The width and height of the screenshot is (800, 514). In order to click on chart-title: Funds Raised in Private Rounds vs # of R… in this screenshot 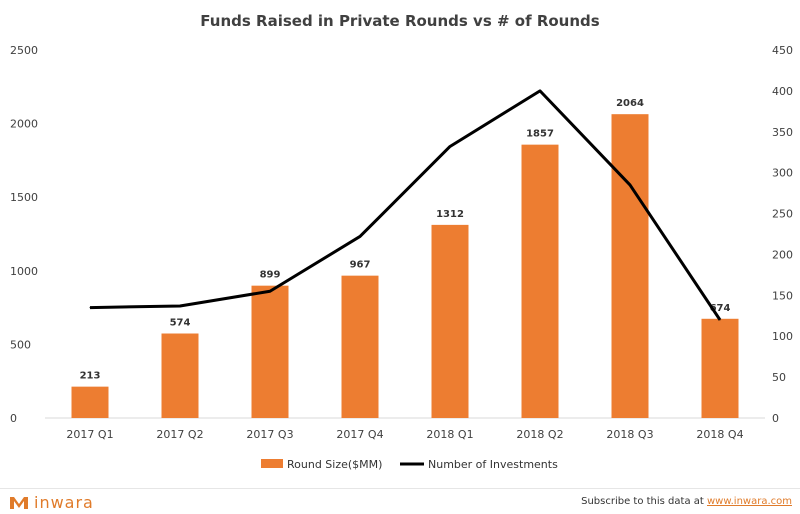, I will do `click(399, 21)`.